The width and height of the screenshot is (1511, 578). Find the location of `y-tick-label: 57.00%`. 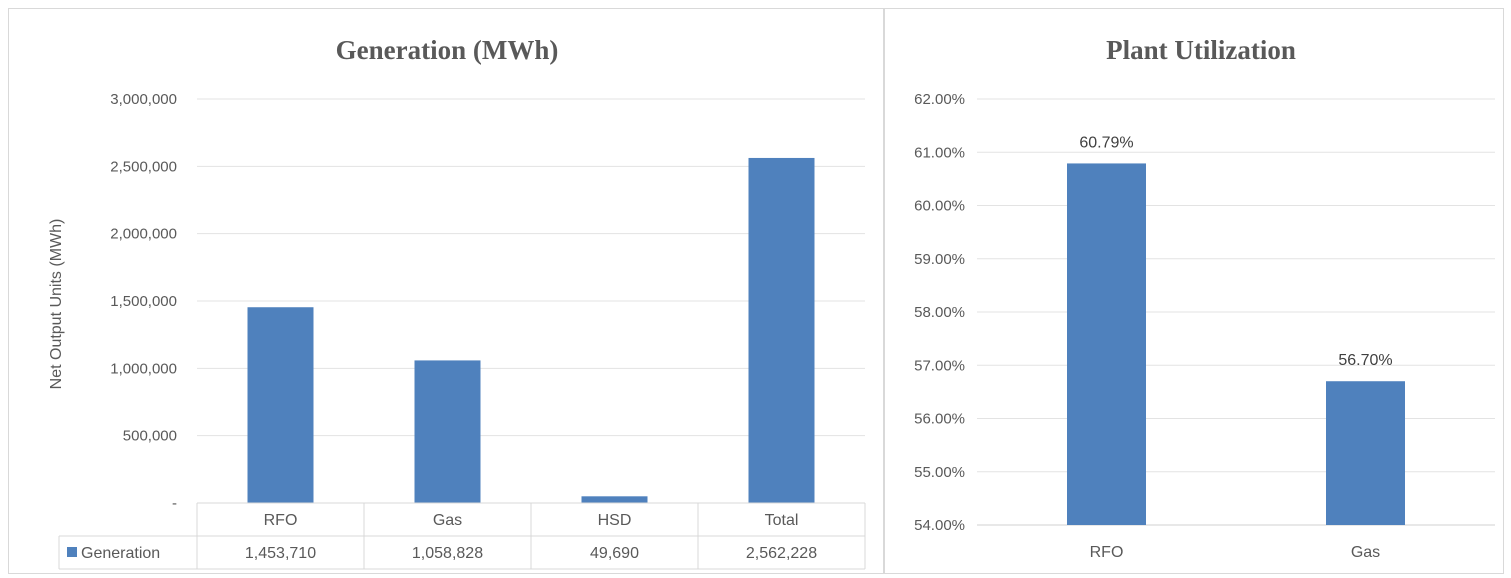

y-tick-label: 57.00% is located at coordinates (939, 365).